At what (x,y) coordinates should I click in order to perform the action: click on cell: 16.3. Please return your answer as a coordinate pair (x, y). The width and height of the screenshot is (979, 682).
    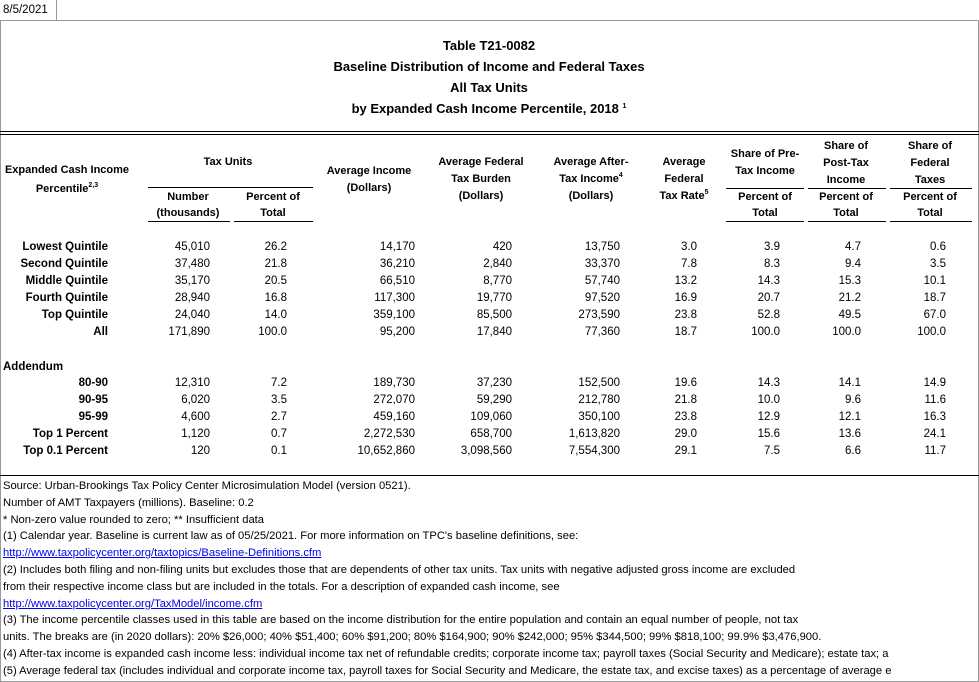
    Looking at the image, I should click on (934, 417).